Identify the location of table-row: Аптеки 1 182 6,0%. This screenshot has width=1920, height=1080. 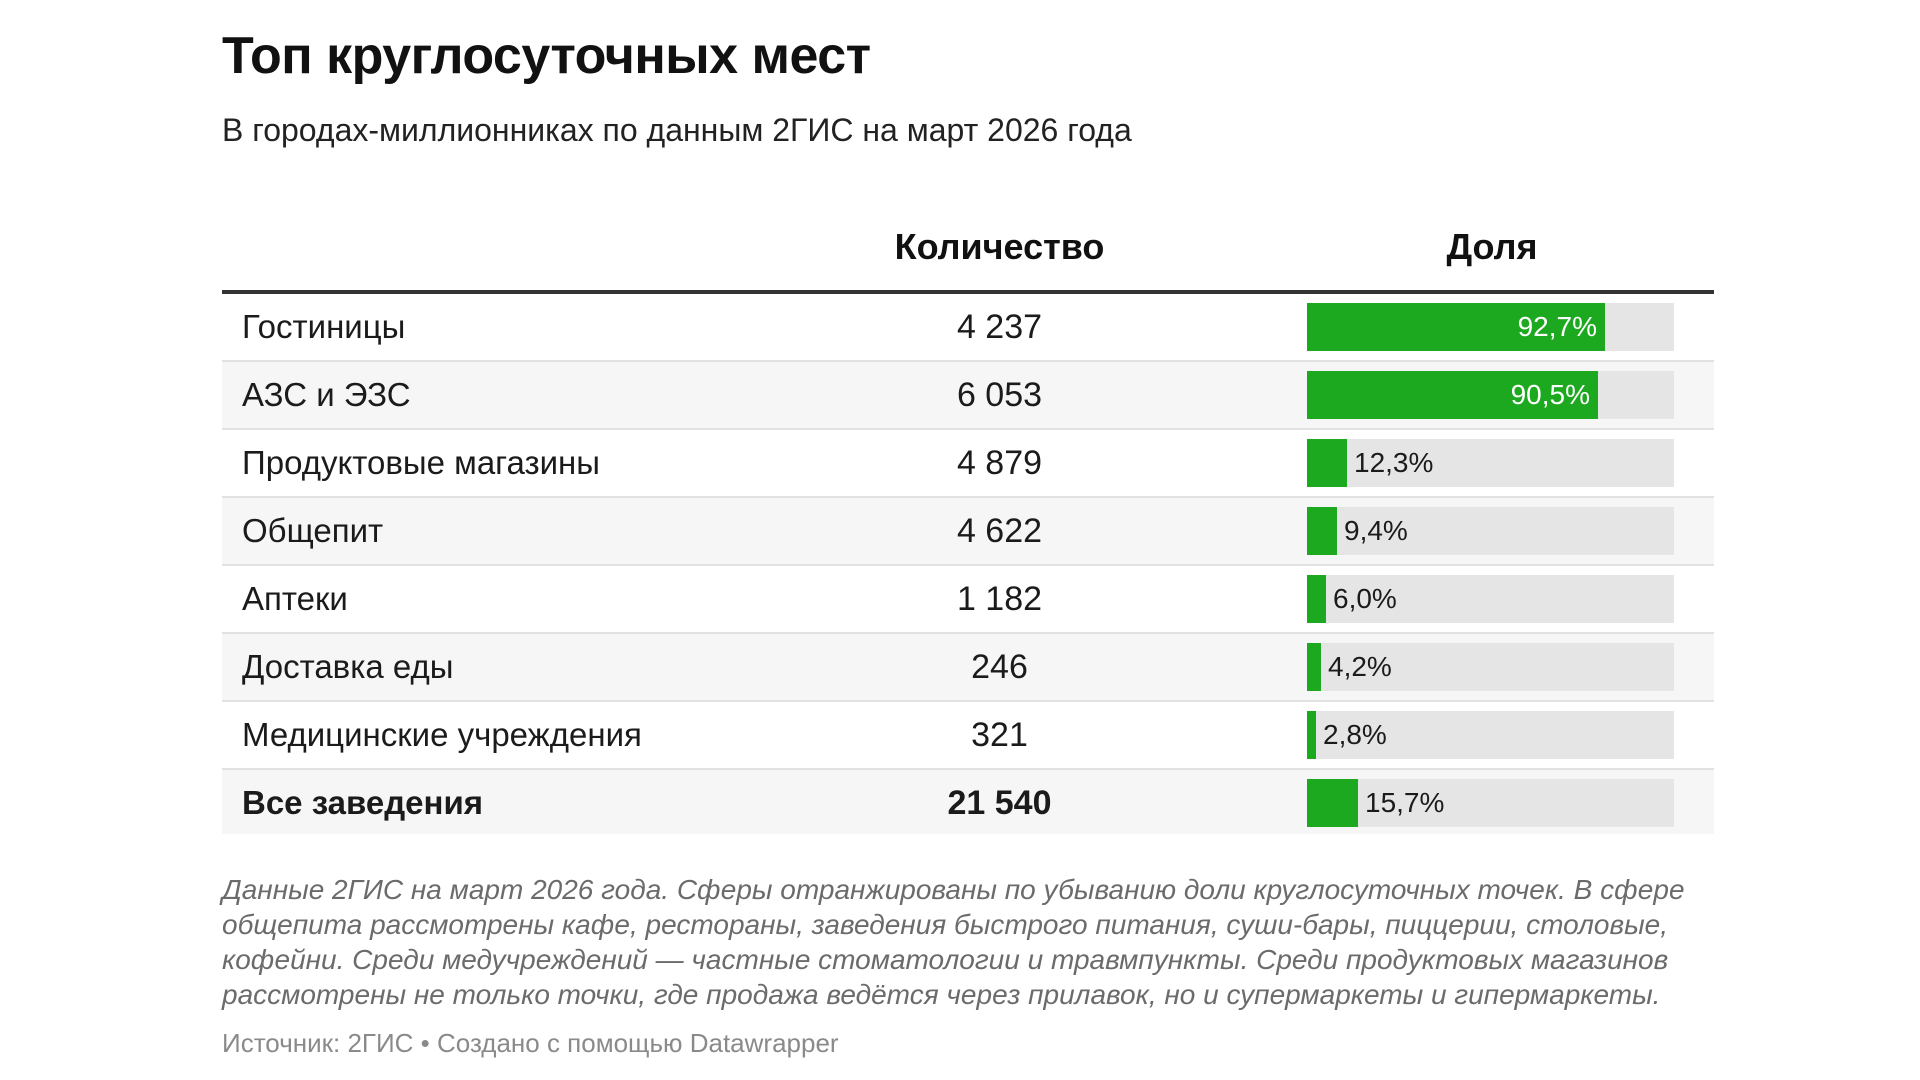
(968, 600).